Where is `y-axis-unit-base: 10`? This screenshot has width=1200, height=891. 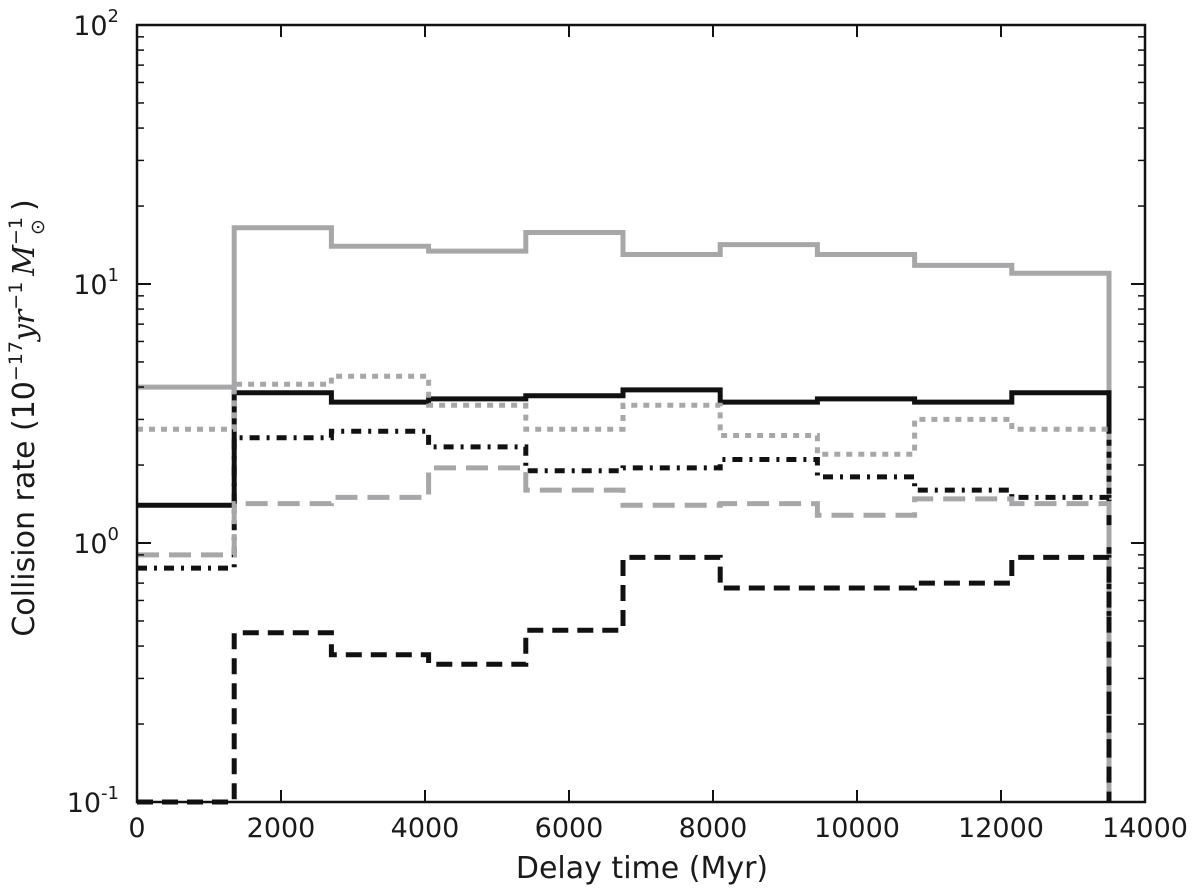 y-axis-unit-base: 10 is located at coordinates (24, 400).